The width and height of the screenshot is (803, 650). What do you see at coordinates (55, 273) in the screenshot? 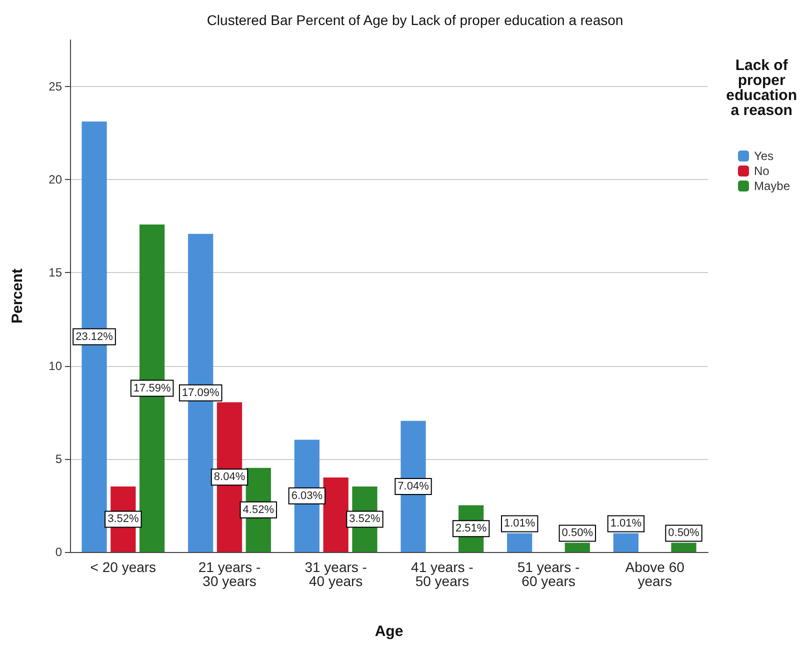
I see `y-tick-label: 15` at bounding box center [55, 273].